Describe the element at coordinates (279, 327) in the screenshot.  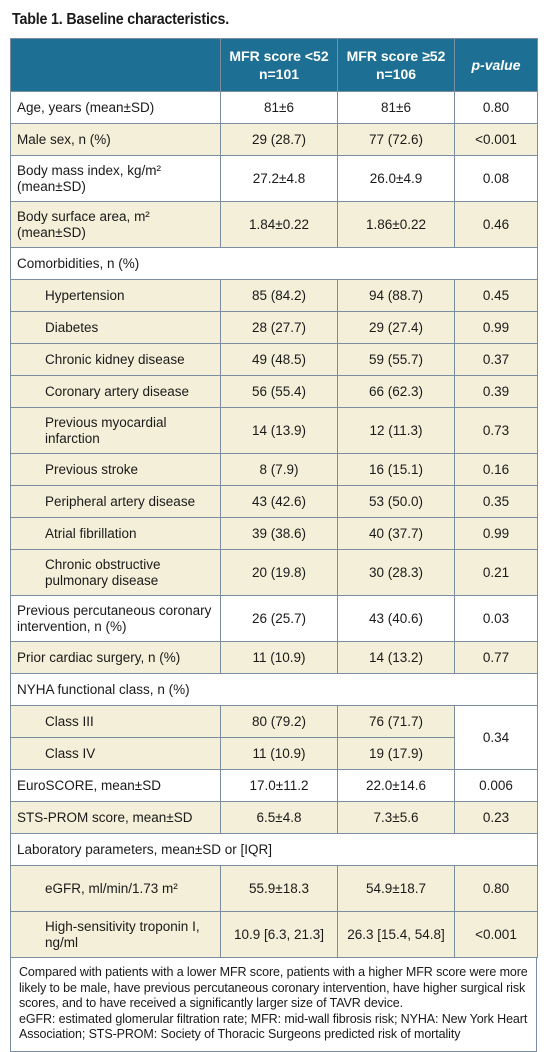
I see `cell-low: 28 (27.7)` at that location.